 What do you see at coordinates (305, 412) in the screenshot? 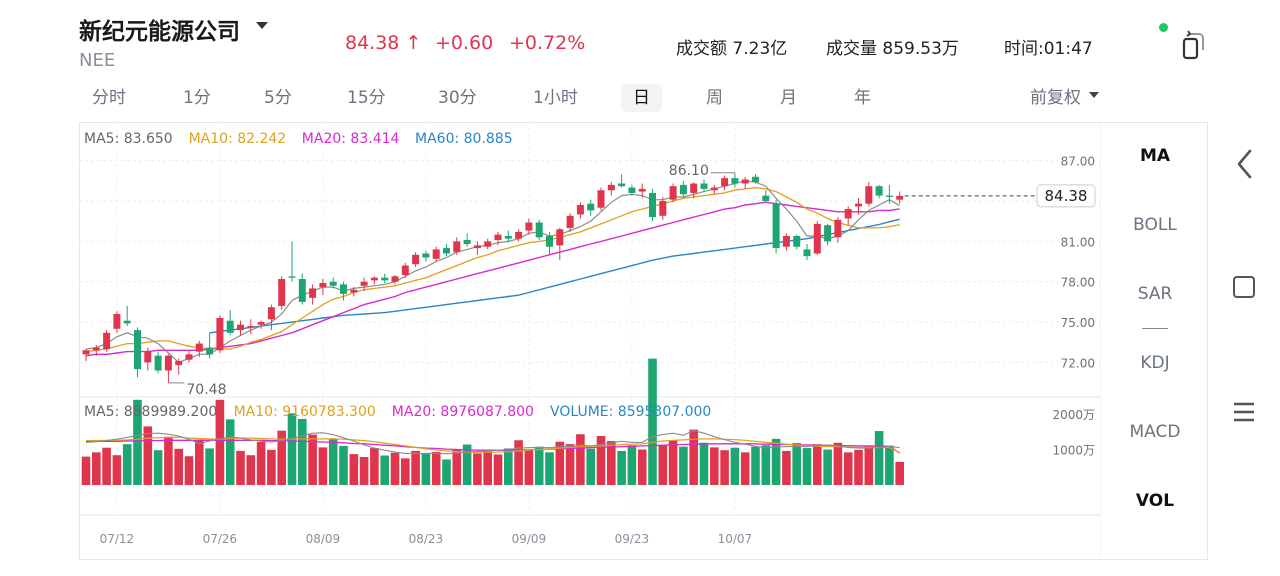
I see `vol-ma10-legend: MA10: 9160783.300` at bounding box center [305, 412].